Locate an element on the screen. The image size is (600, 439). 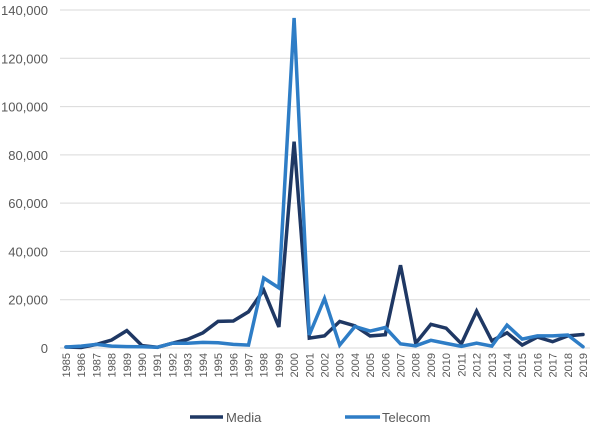
legend-label-media: Media is located at coordinates (244, 417).